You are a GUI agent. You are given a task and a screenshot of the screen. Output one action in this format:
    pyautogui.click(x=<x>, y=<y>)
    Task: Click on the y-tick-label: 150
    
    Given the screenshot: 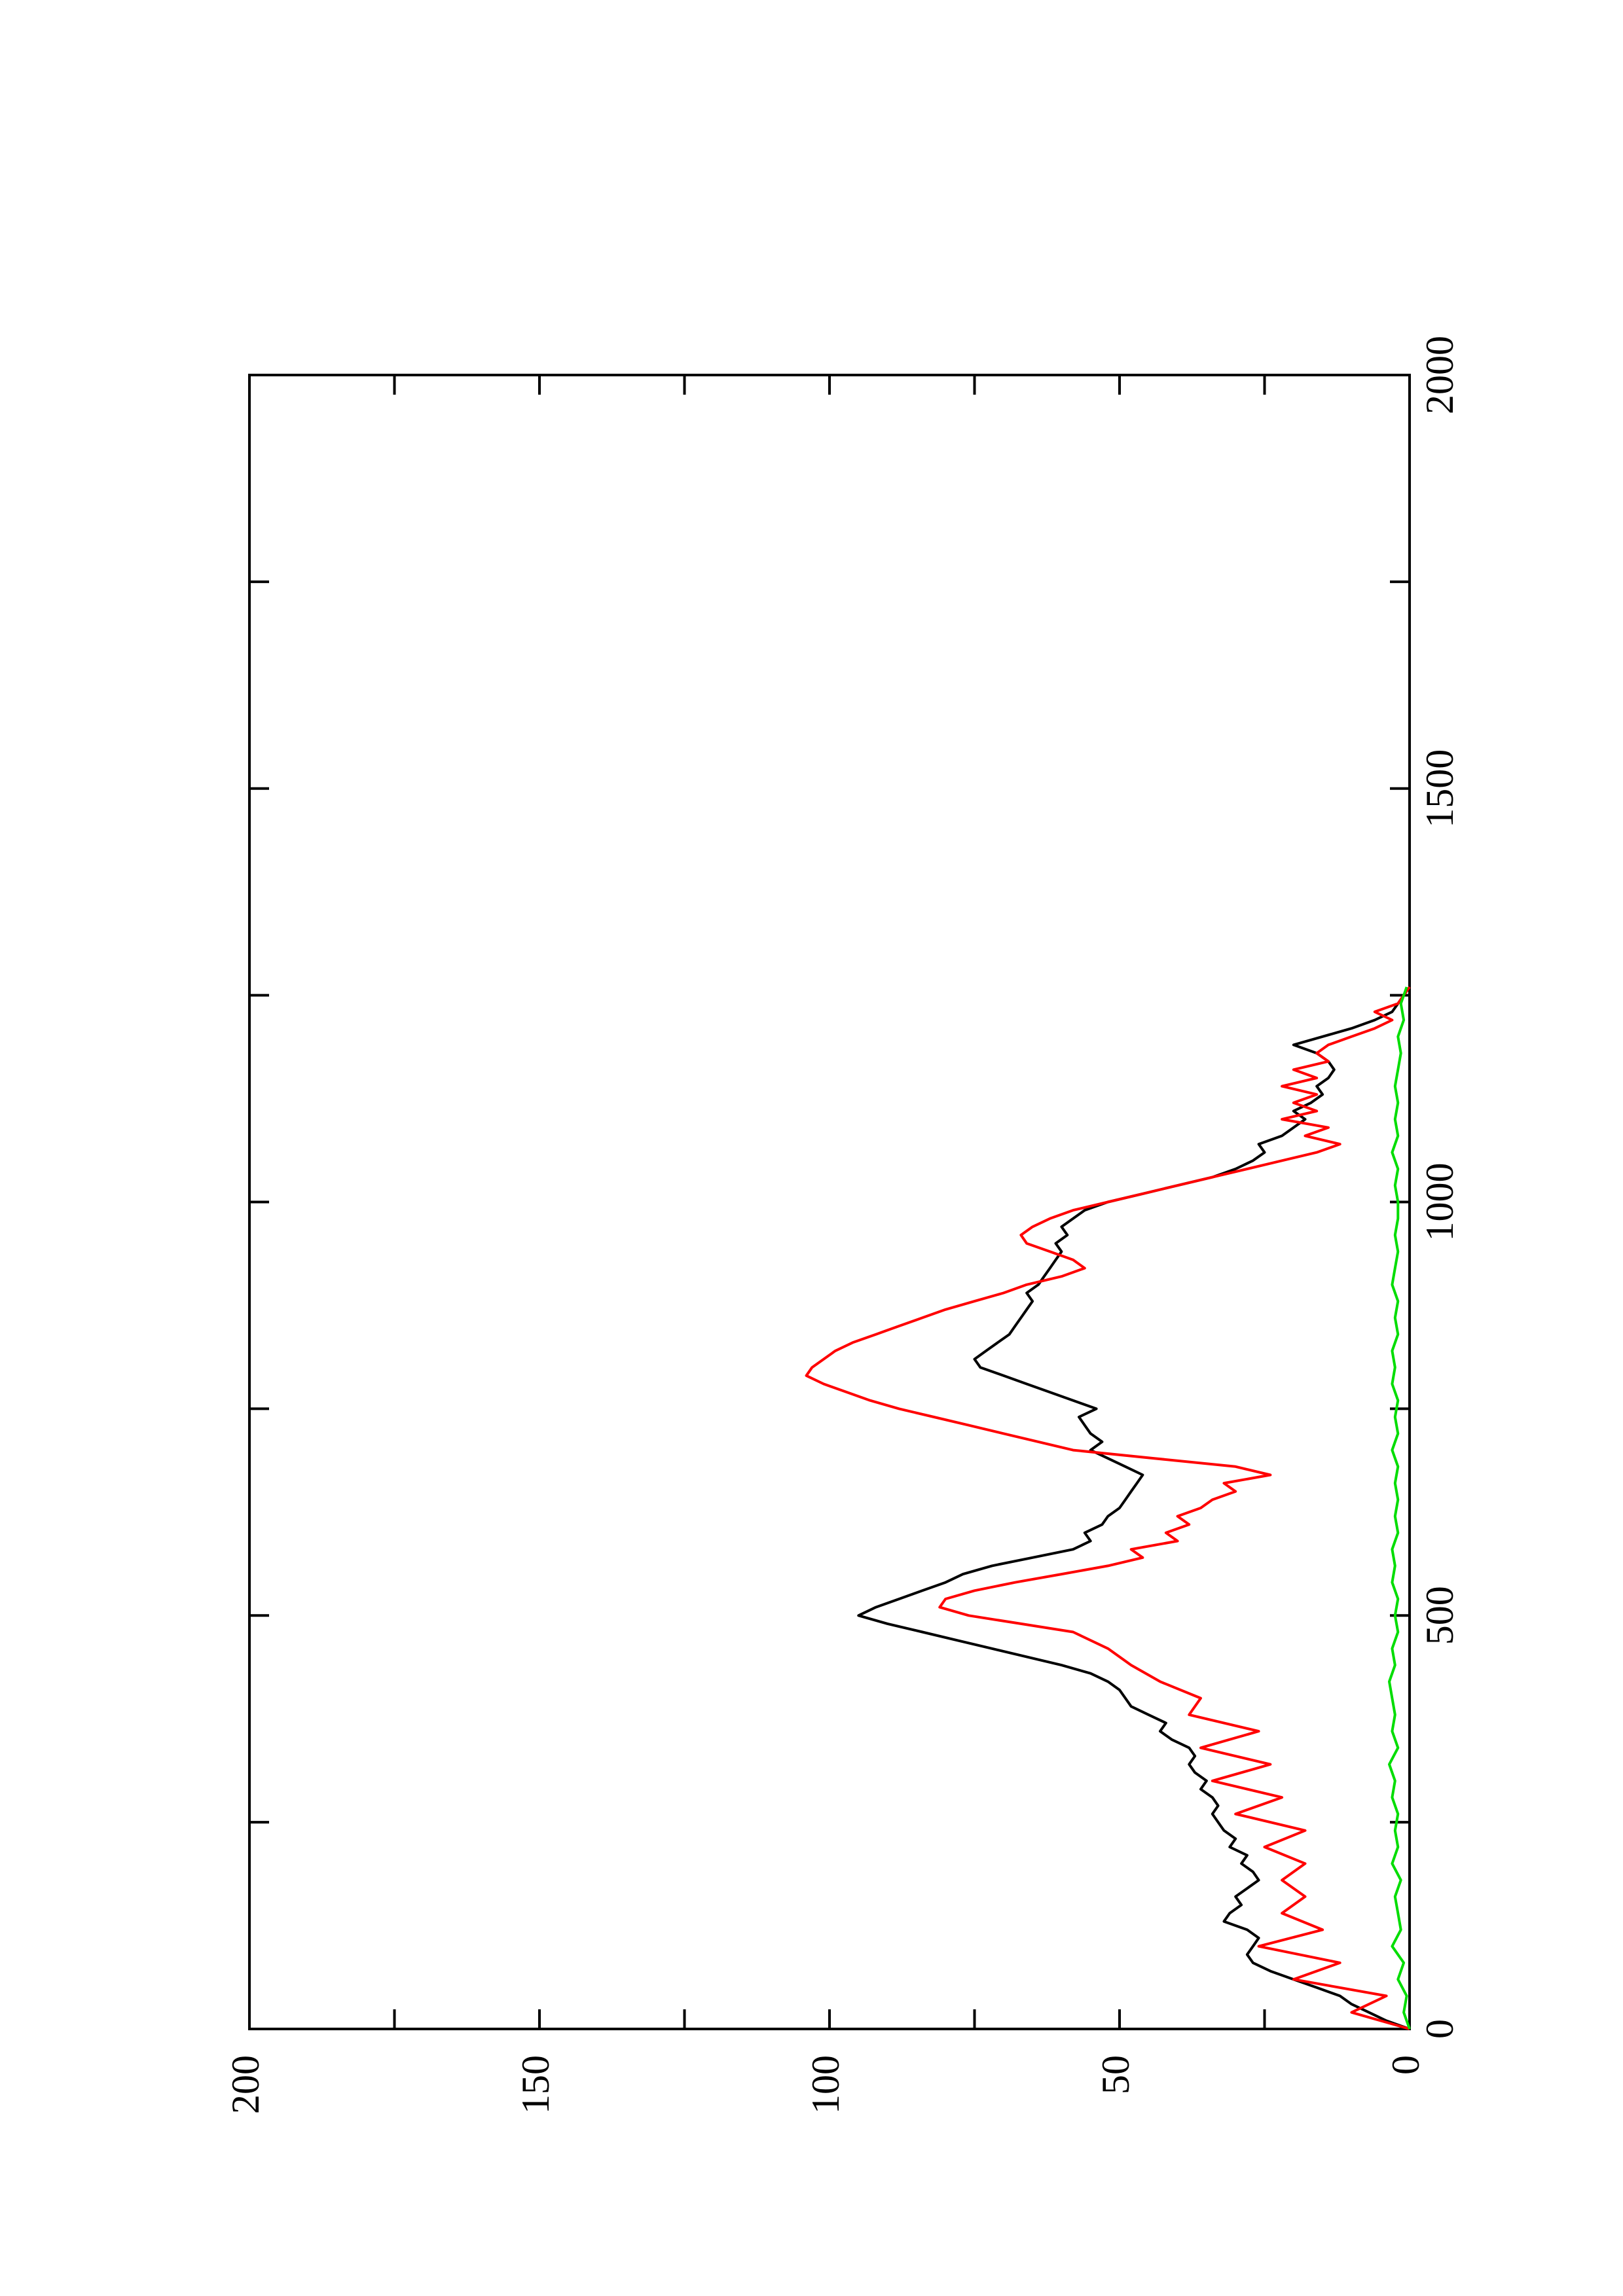 What is the action you would take?
    pyautogui.click(x=535, y=2084)
    